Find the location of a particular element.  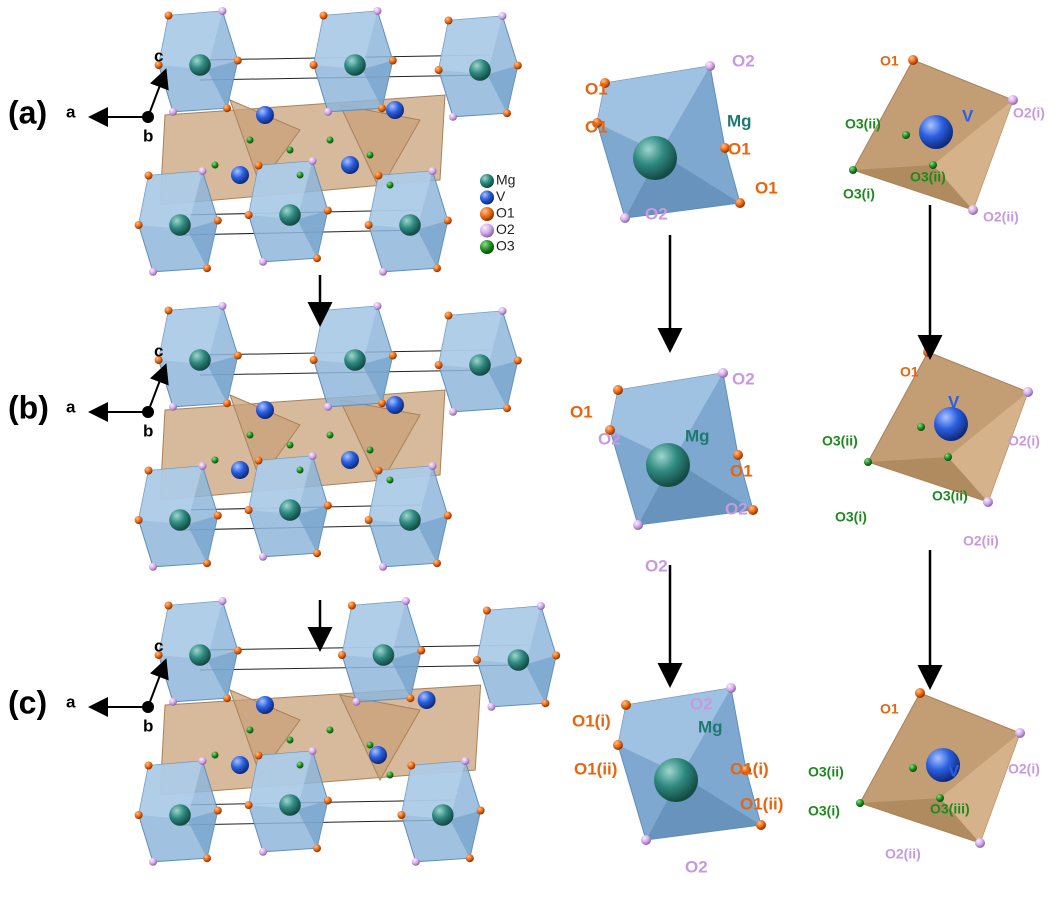

atom-label: O2(ii) is located at coordinates (981, 541).